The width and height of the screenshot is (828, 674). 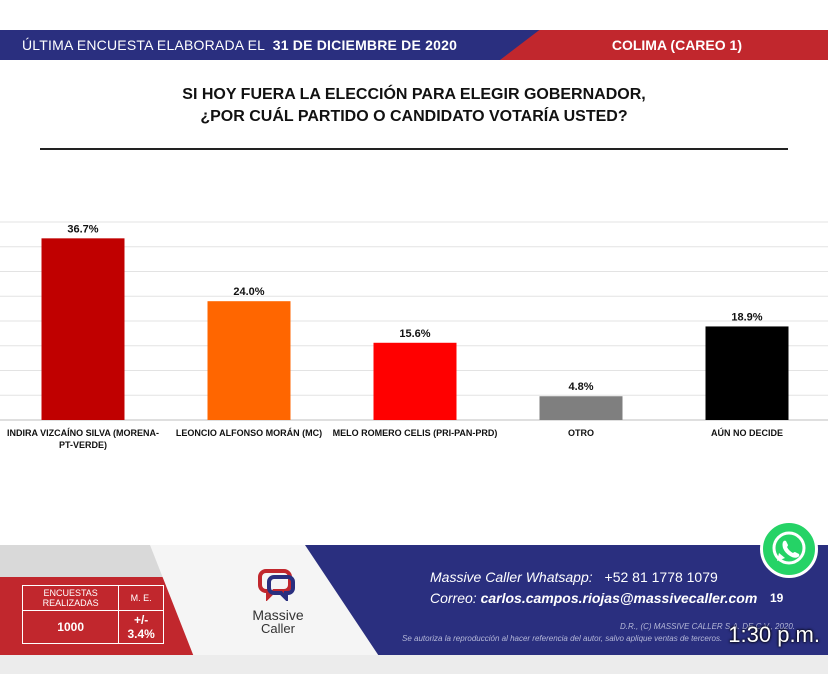 I want to click on footer-blue-band, so click(x=566, y=600).